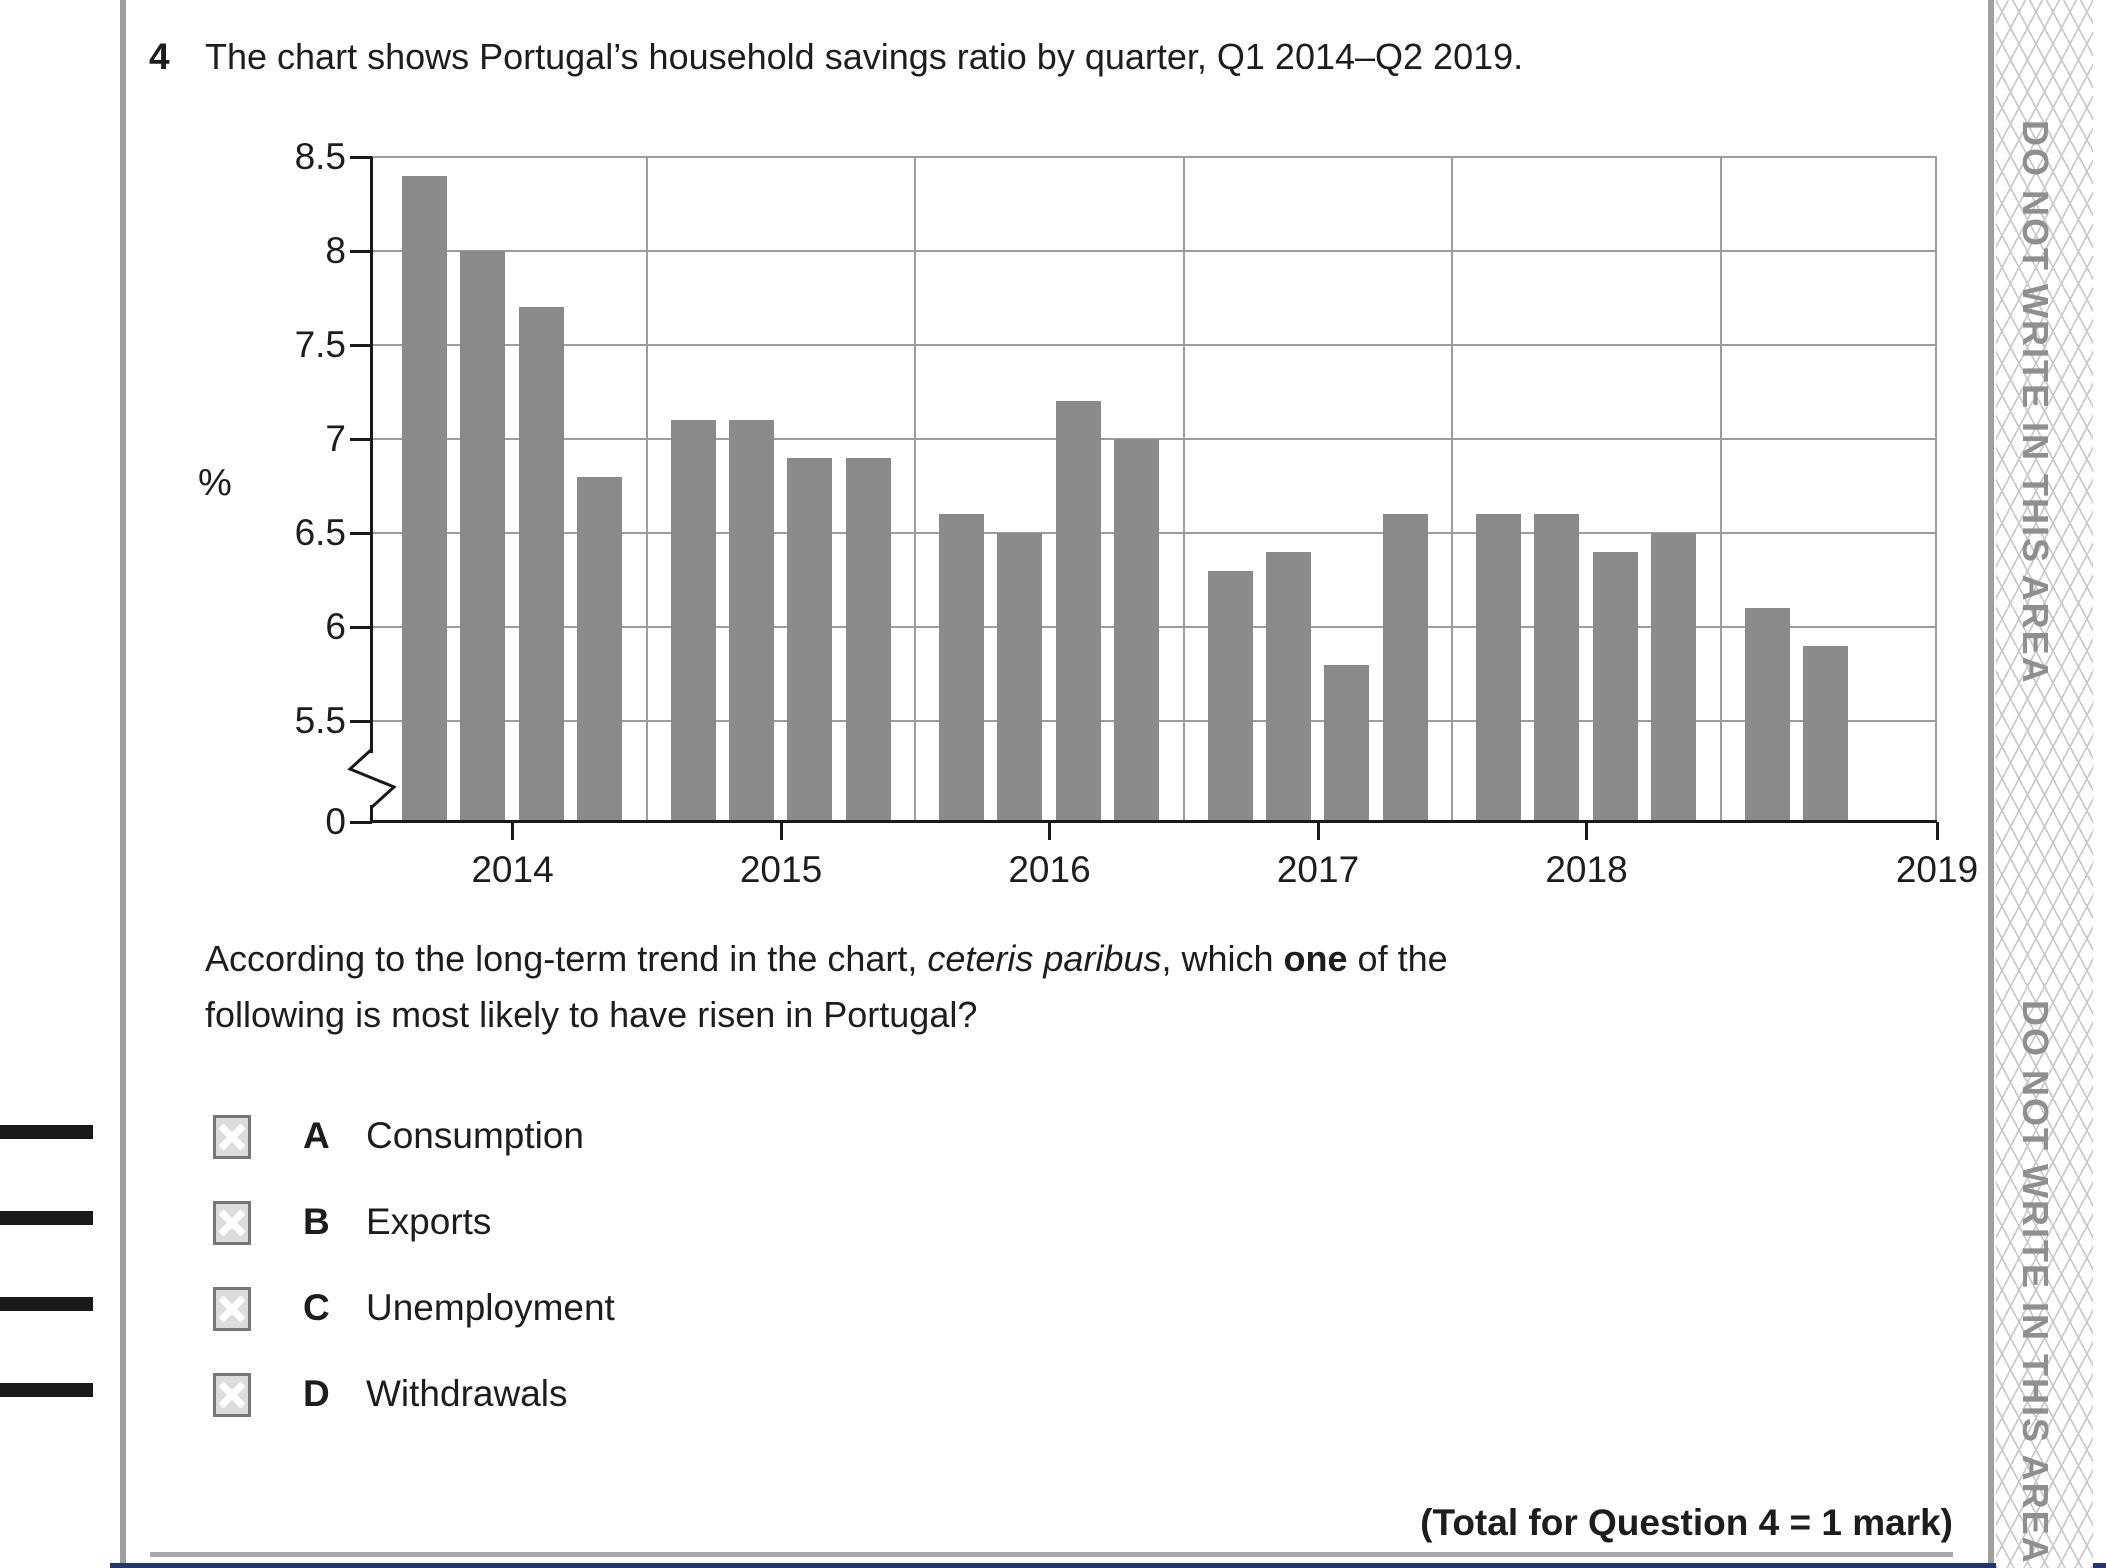 The height and width of the screenshot is (1568, 2106). Describe the element at coordinates (1937, 869) in the screenshot. I see `x-year-label: 2019` at that location.